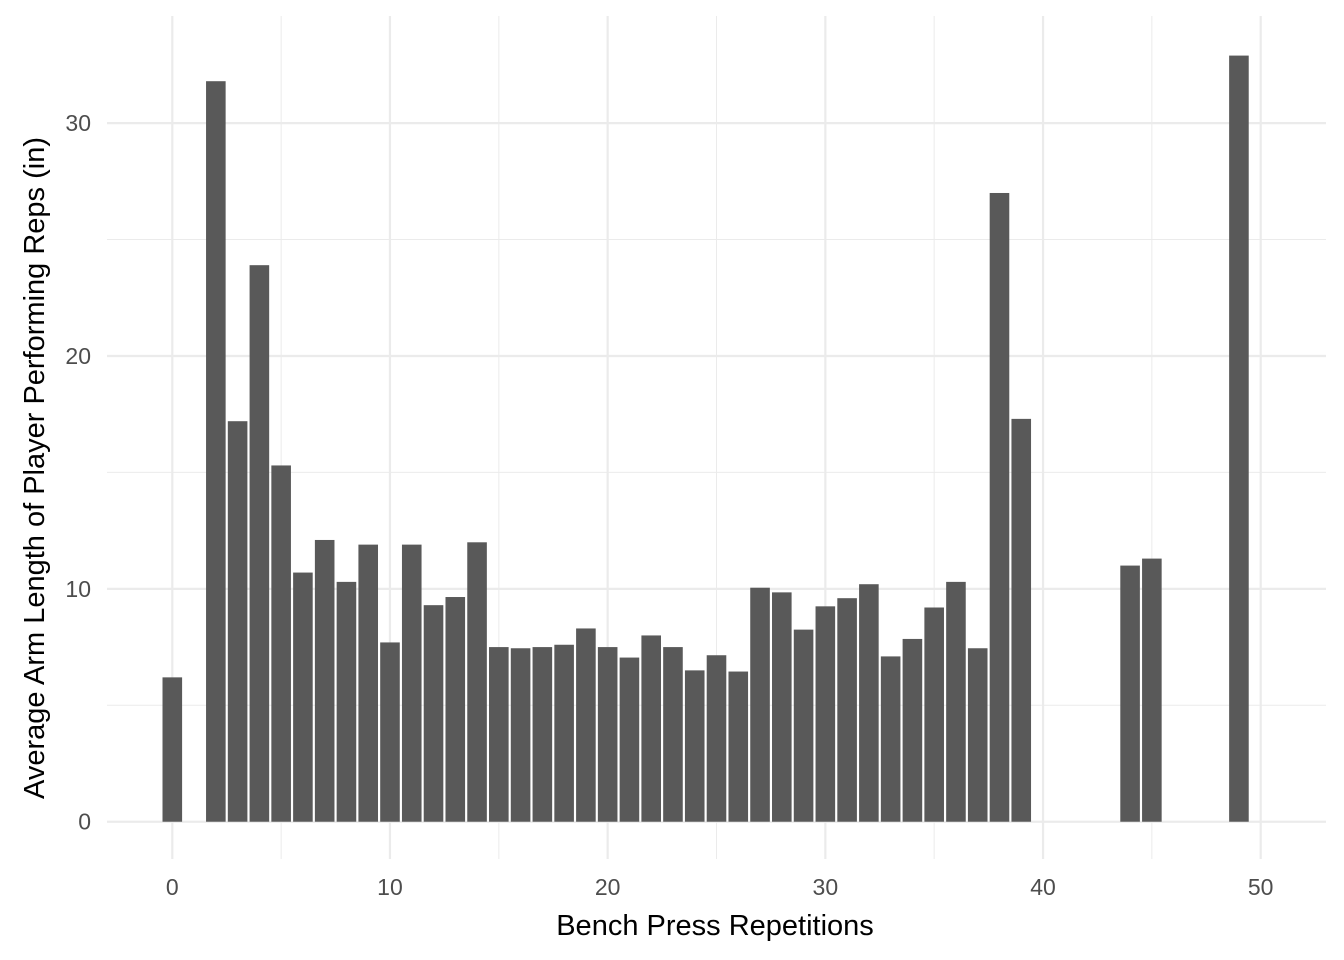 Image resolution: width=1344 pixels, height=960 pixels. What do you see at coordinates (78, 123) in the screenshot?
I see `y-tick-label: 30` at bounding box center [78, 123].